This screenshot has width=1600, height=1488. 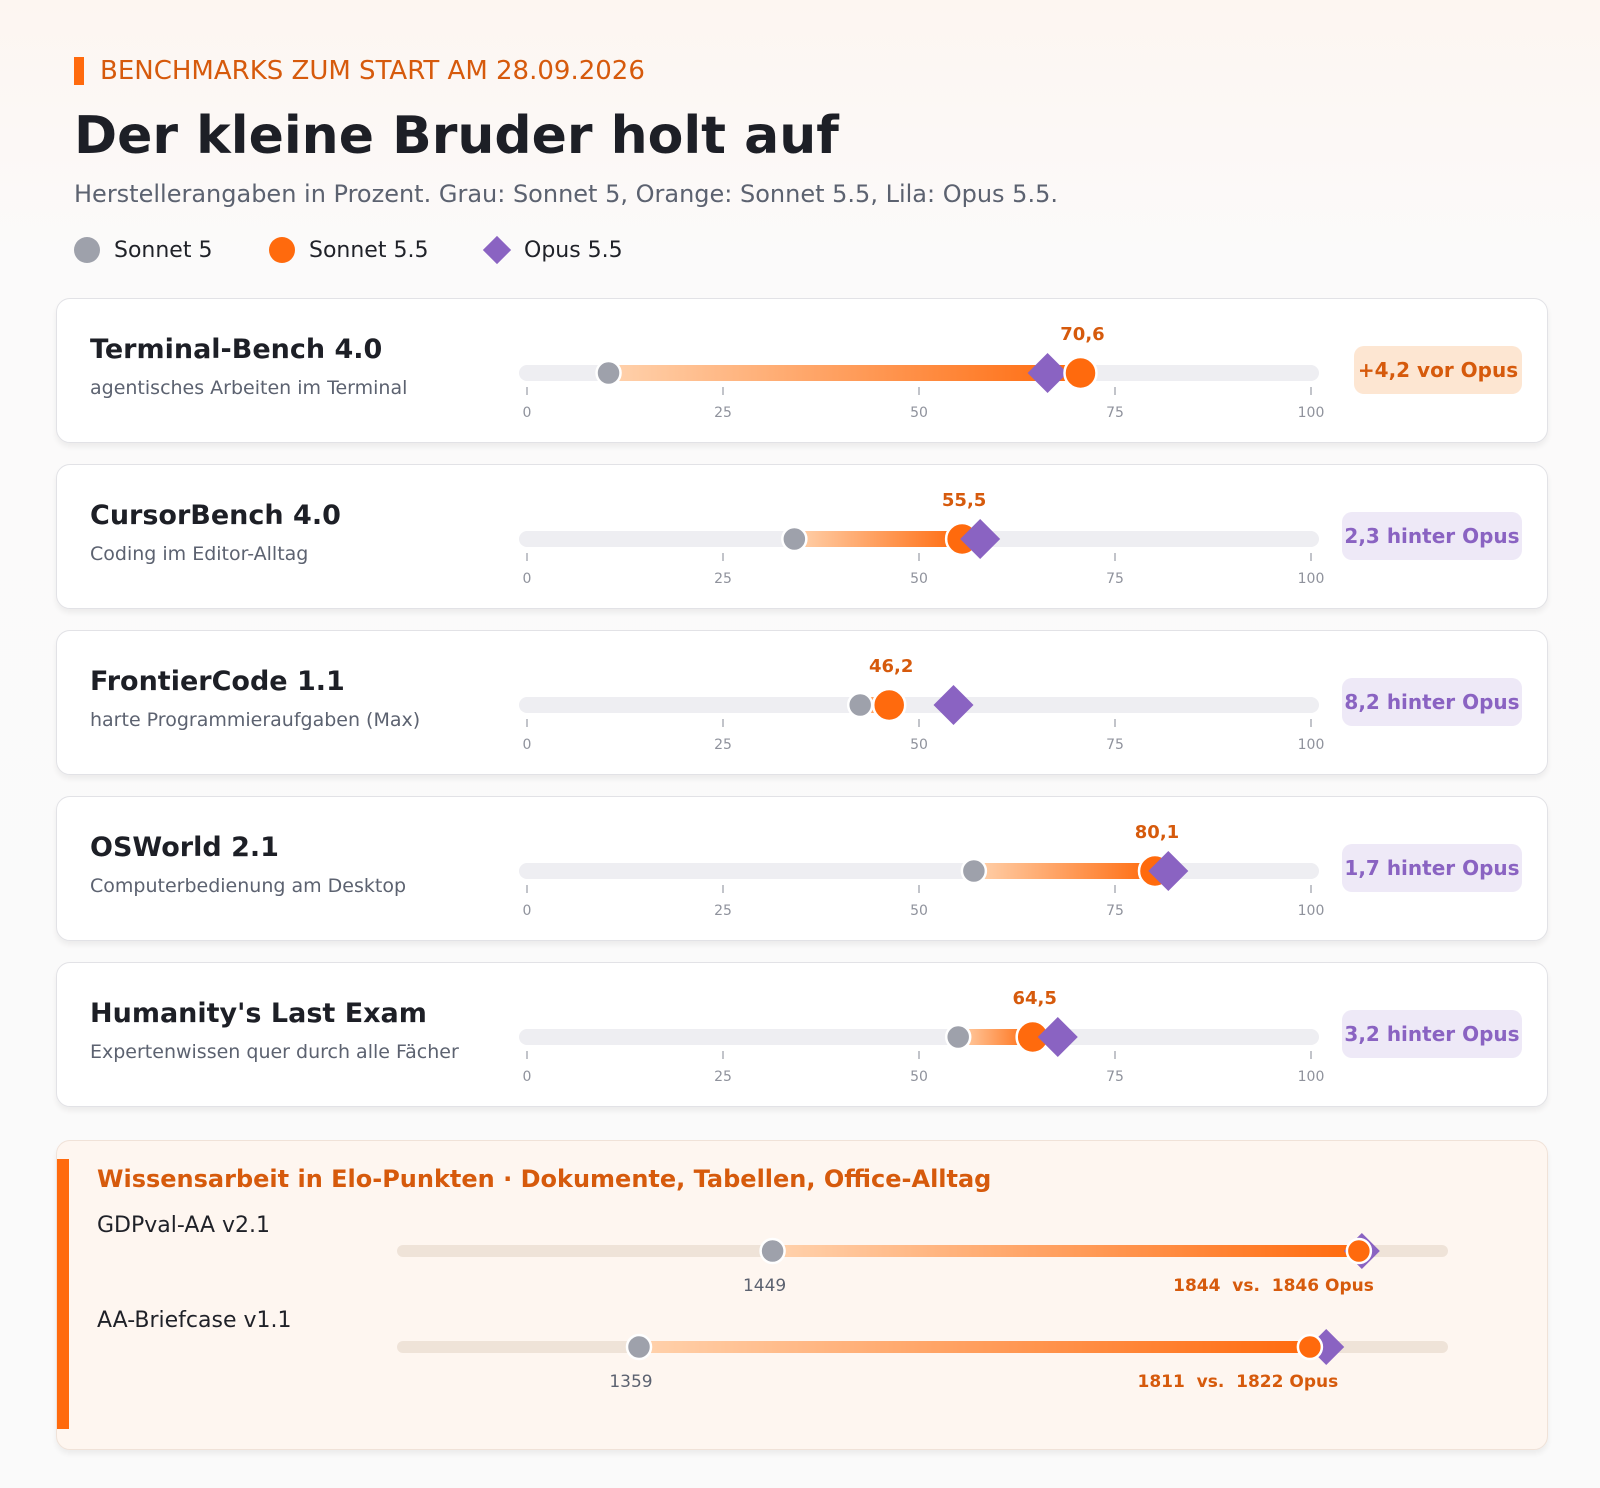 I want to click on benchmark-name: Terminal-Bench 4.0, so click(x=236, y=349).